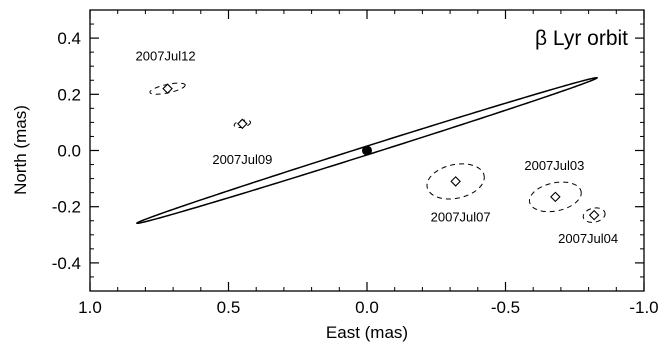  Describe the element at coordinates (588, 238) in the screenshot. I see `observation-date-label: 2007Jul04` at that location.